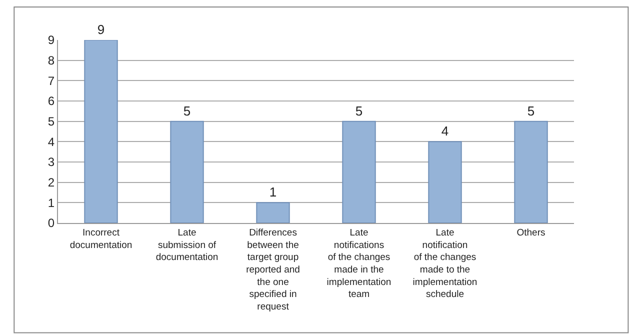 The image size is (644, 335). Describe the element at coordinates (51, 121) in the screenshot. I see `y-tick-label: 5` at that location.